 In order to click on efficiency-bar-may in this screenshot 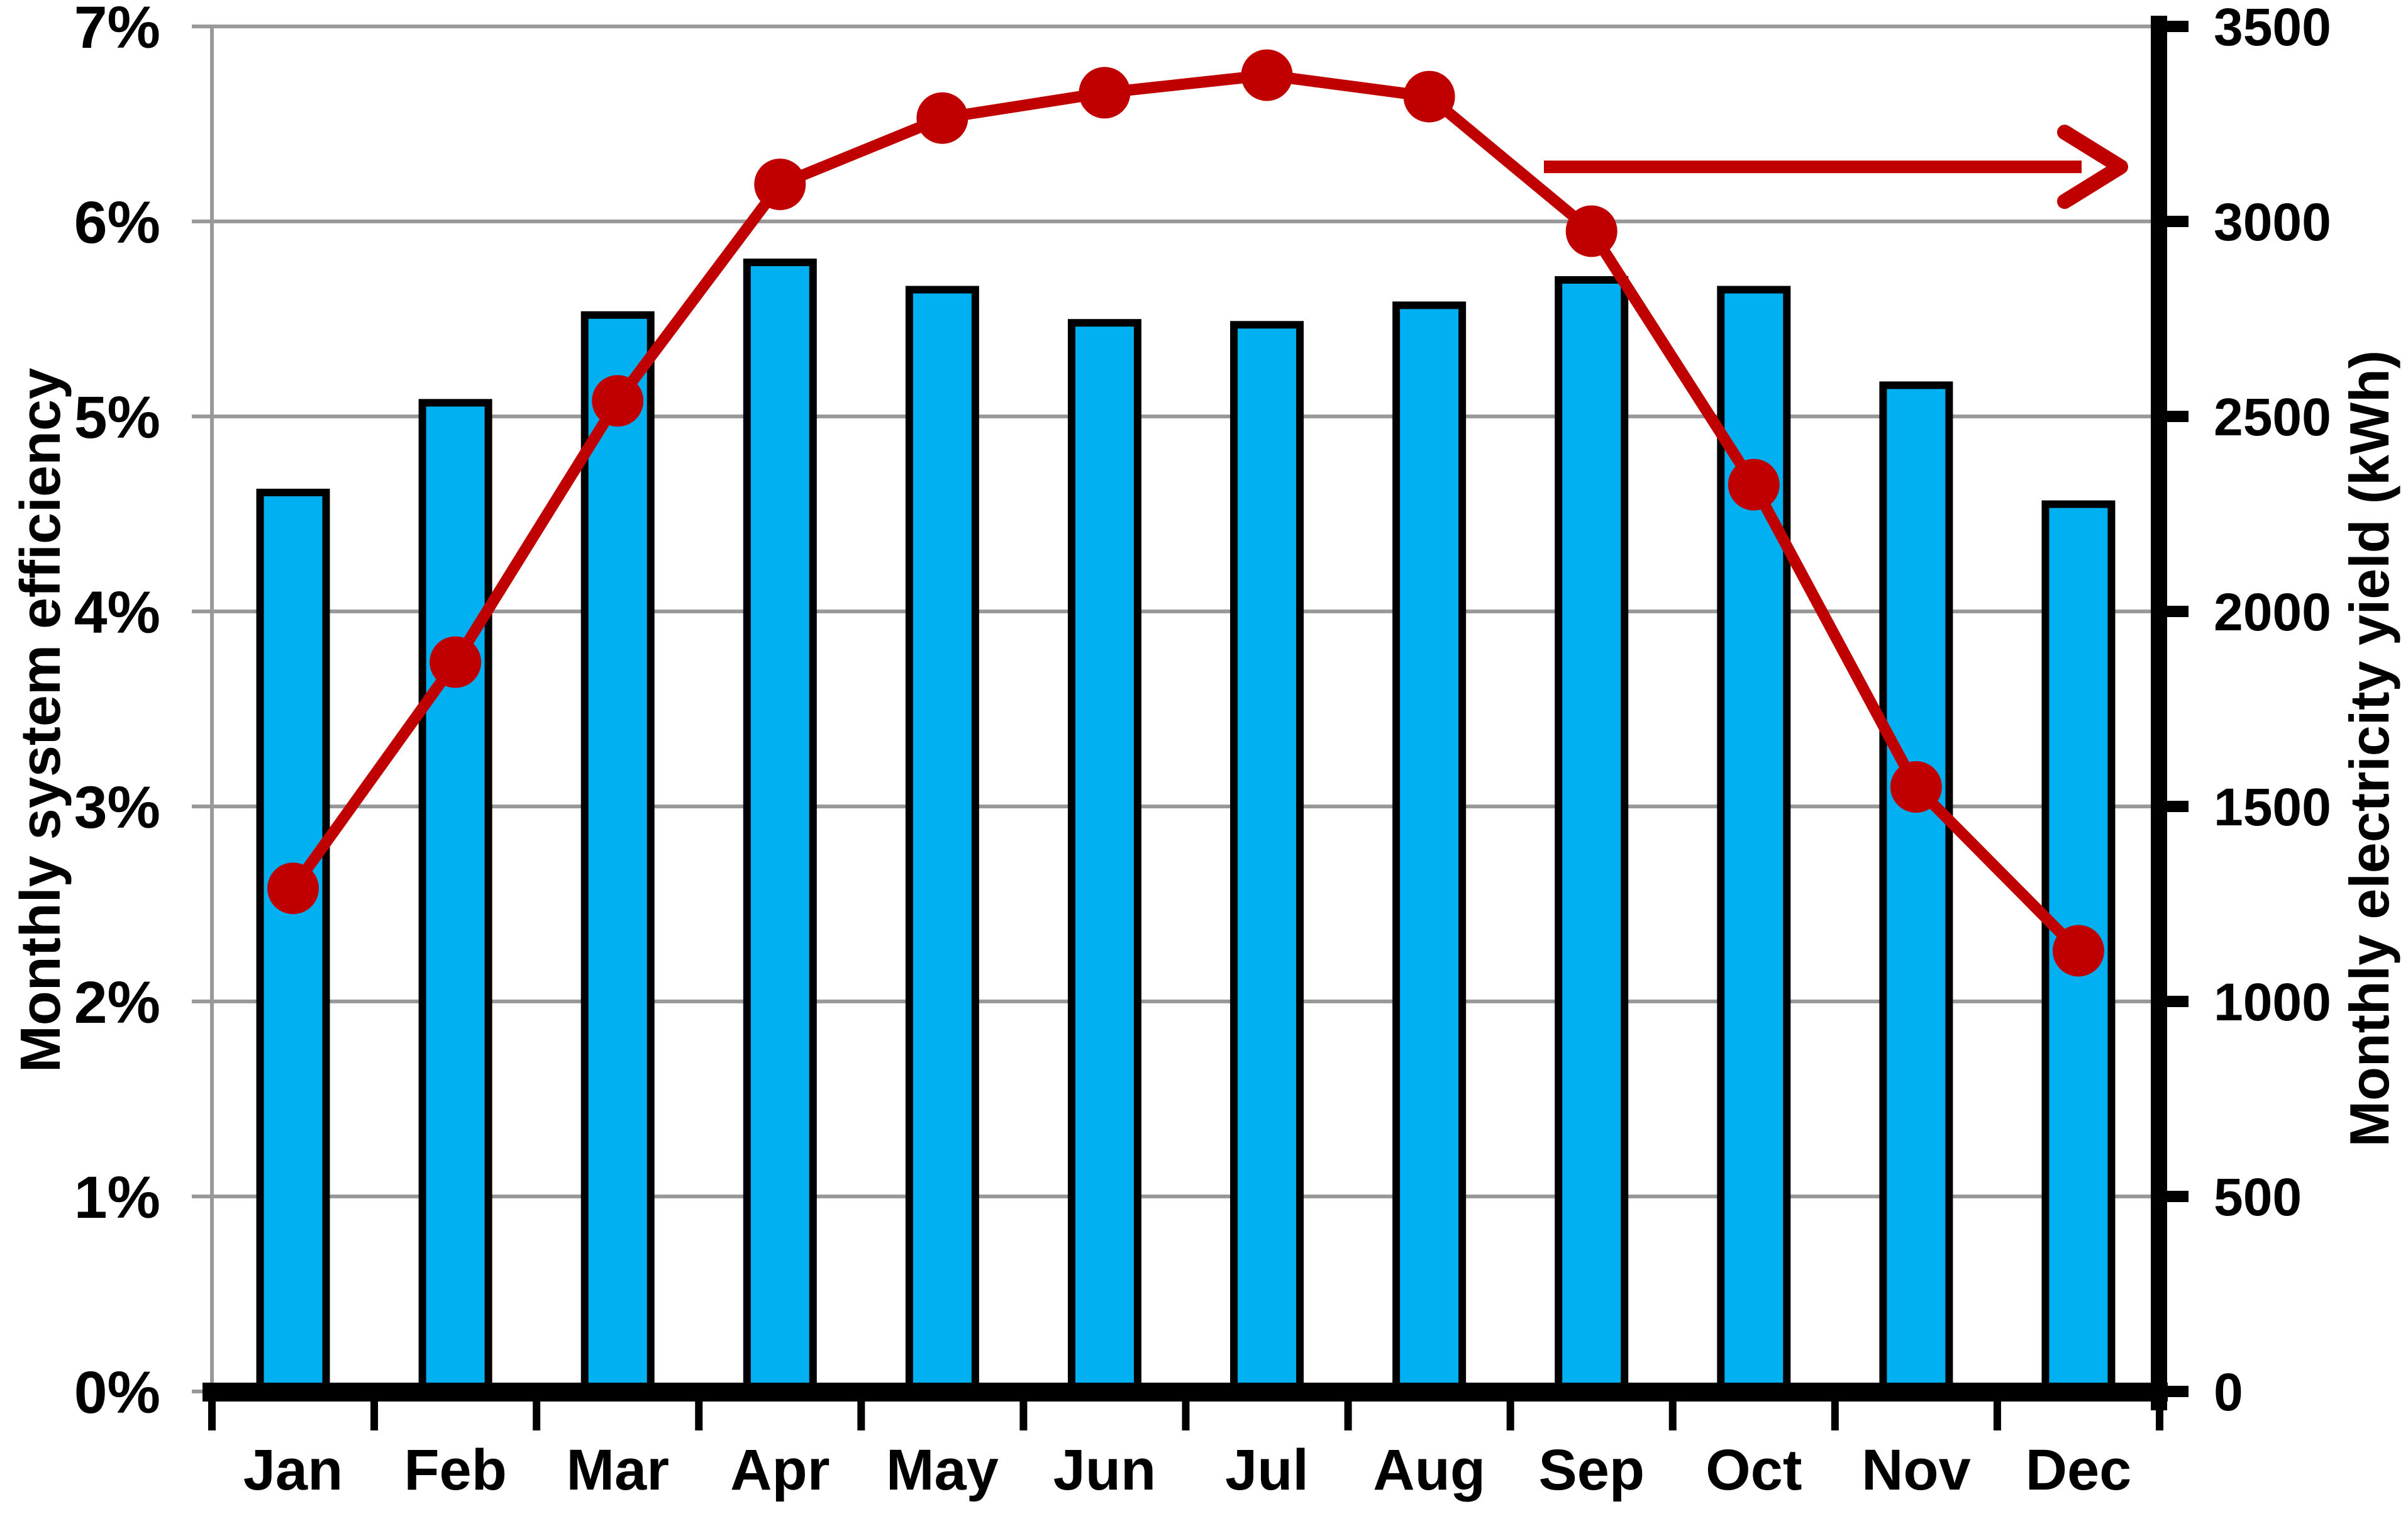, I will do `click(942, 840)`.